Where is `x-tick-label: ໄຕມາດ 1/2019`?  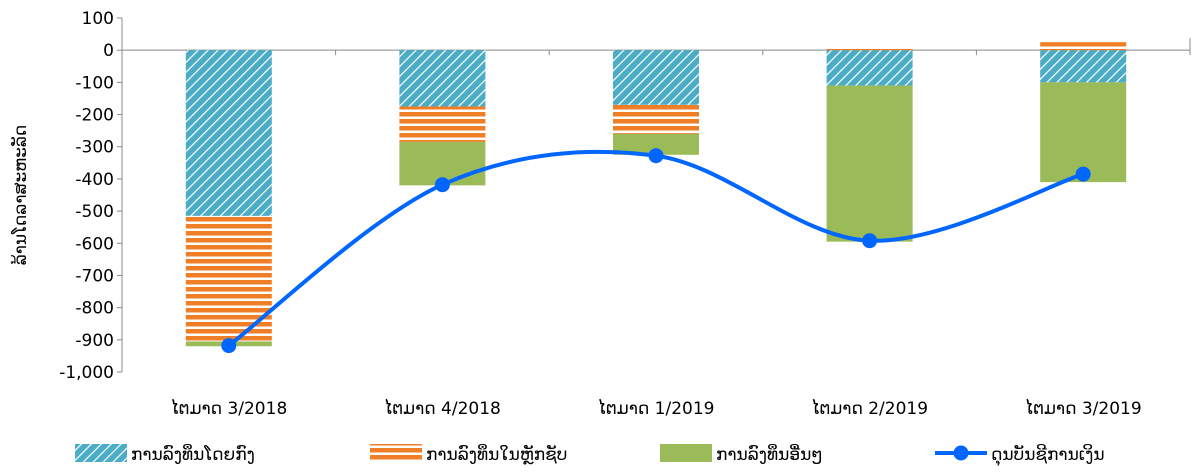 x-tick-label: ໄຕມາດ 1/2019 is located at coordinates (656, 408).